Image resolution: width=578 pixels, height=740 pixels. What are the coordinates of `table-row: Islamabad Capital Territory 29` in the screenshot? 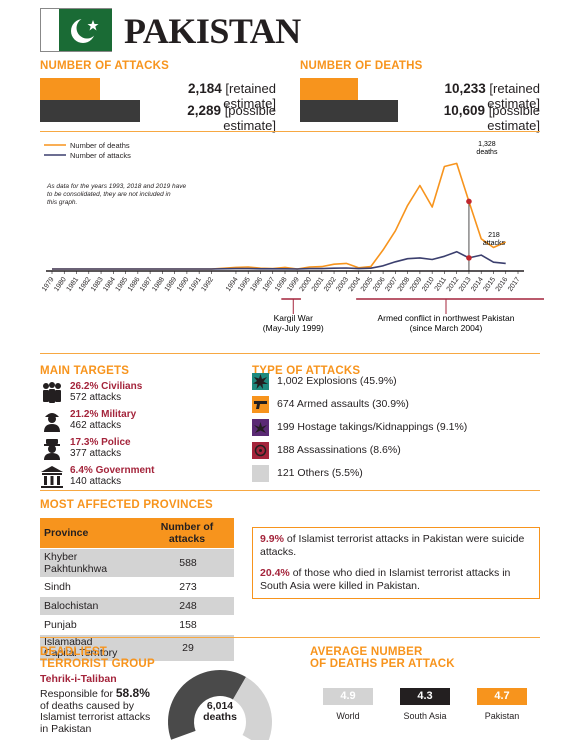 It's located at (137, 648).